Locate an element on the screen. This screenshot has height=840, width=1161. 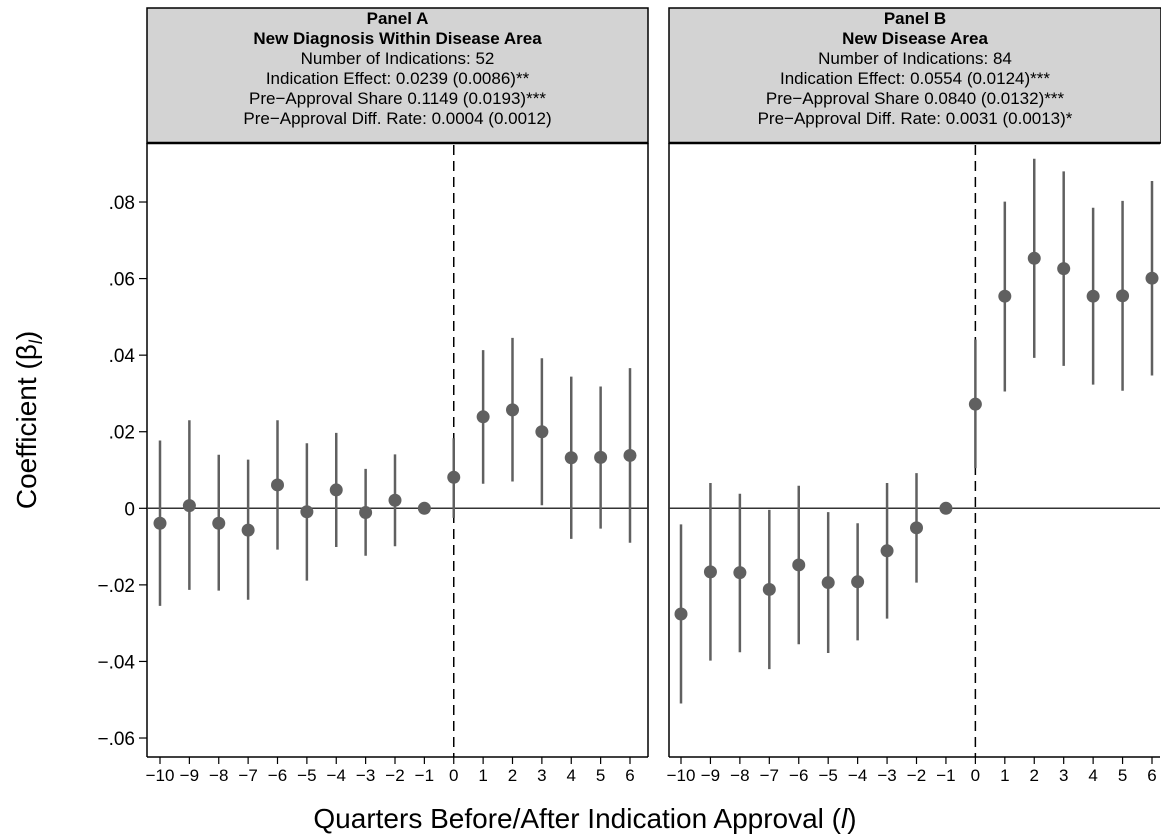
y-tick-label: −.04 is located at coordinates (116, 662).